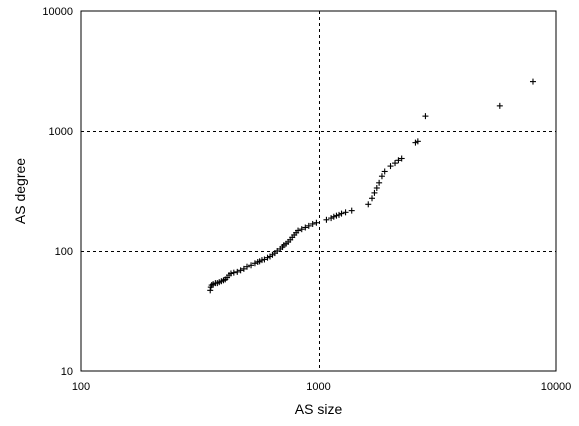 This screenshot has height=426, width=579. What do you see at coordinates (81, 387) in the screenshot?
I see `x-tick-label: 100` at bounding box center [81, 387].